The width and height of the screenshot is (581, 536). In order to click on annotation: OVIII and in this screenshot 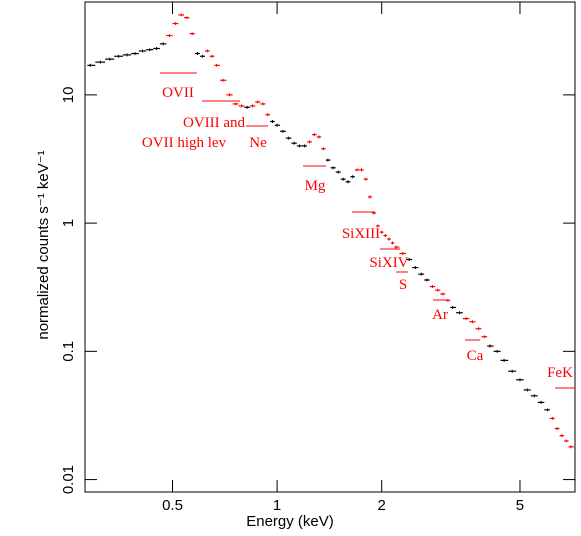, I will do `click(214, 123)`.